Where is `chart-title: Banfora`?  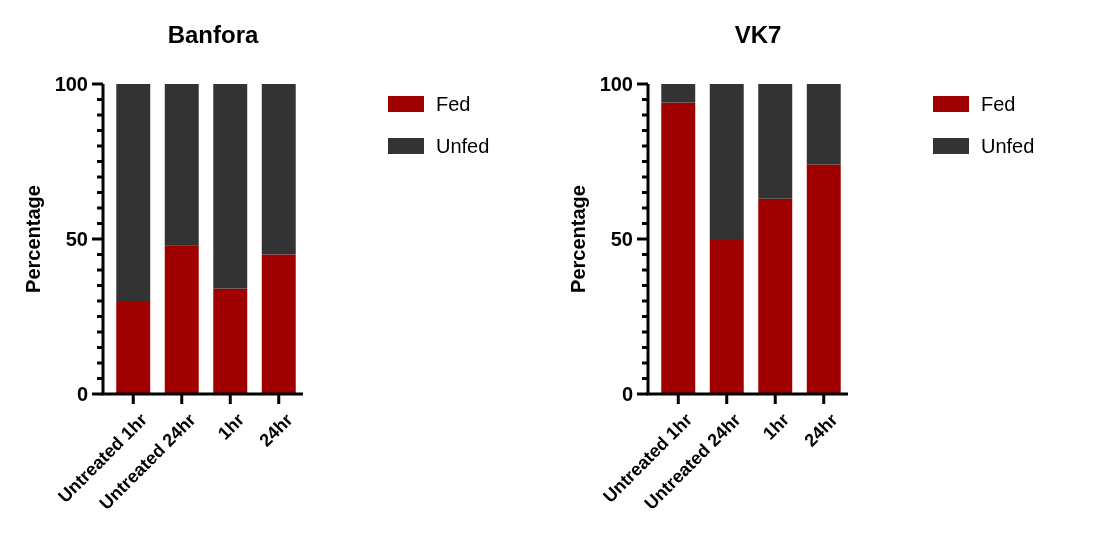
chart-title: Banfora is located at coordinates (213, 34).